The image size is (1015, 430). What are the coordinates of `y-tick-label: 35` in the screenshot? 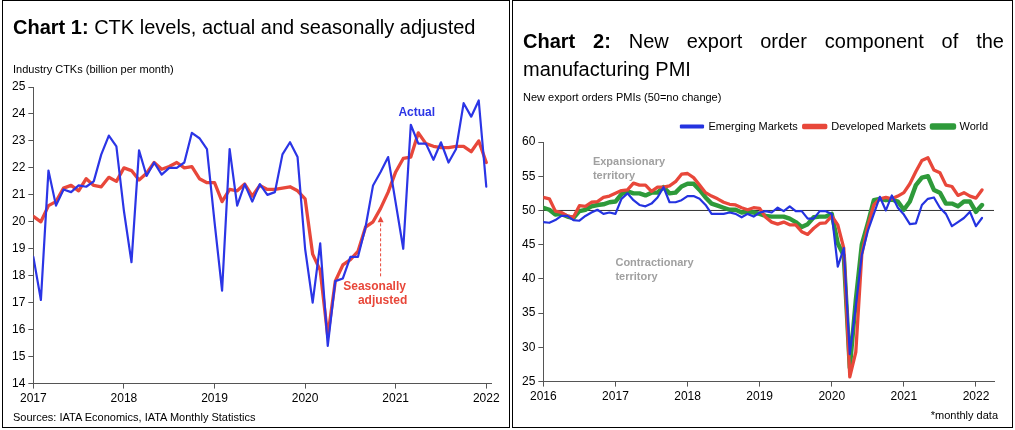 It's located at (528, 312).